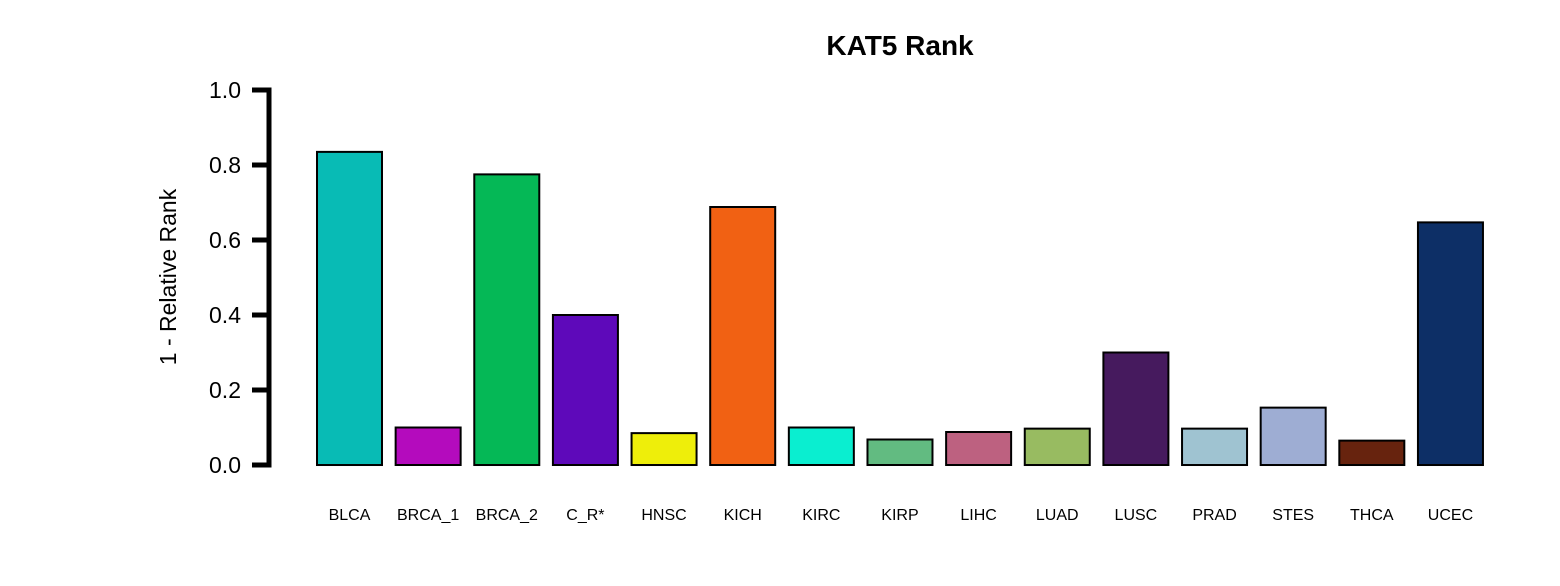 The width and height of the screenshot is (1560, 586). What do you see at coordinates (1057, 515) in the screenshot?
I see `x-tick-label: LUAD` at bounding box center [1057, 515].